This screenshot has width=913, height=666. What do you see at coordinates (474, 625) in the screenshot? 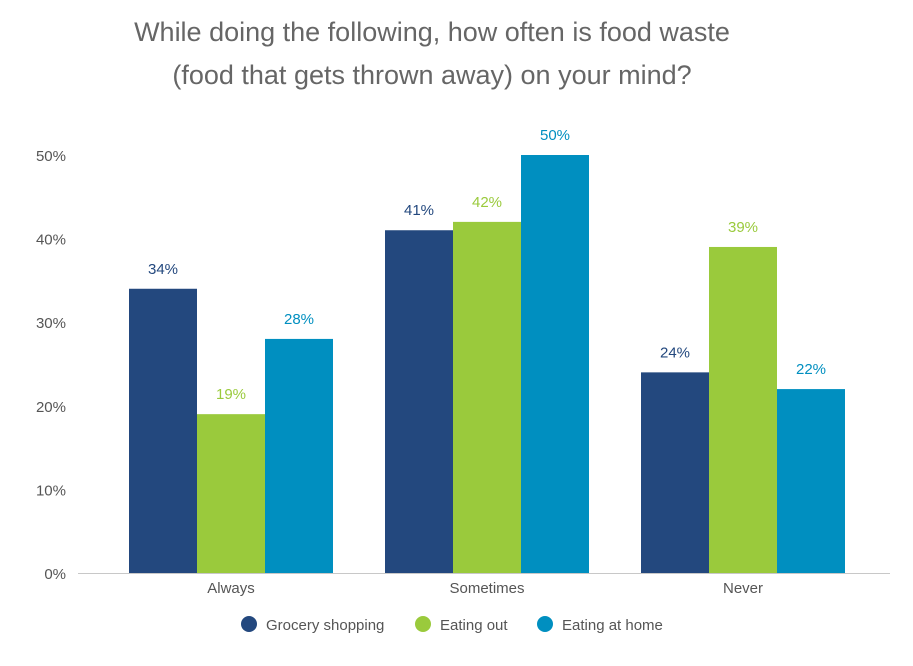
I see `legend-label: Eating out` at bounding box center [474, 625].